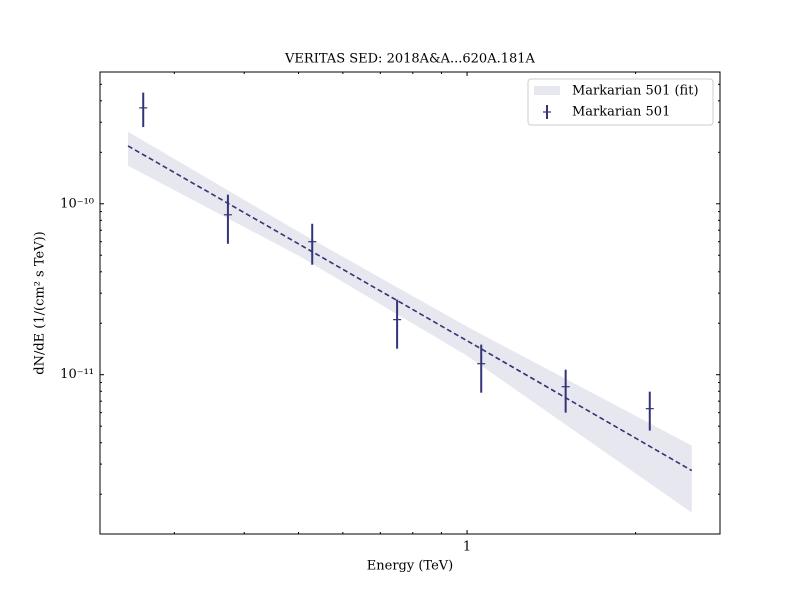 The width and height of the screenshot is (800, 600). Describe the element at coordinates (621, 112) in the screenshot. I see `legend-label: Markarian 501` at that location.